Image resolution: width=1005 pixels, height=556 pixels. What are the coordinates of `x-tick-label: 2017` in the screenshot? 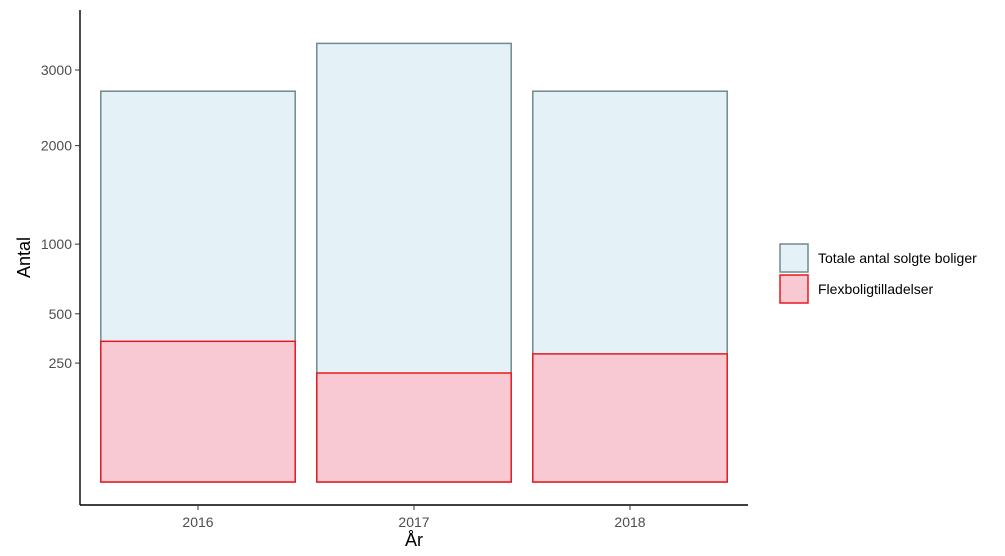 It's located at (413, 522).